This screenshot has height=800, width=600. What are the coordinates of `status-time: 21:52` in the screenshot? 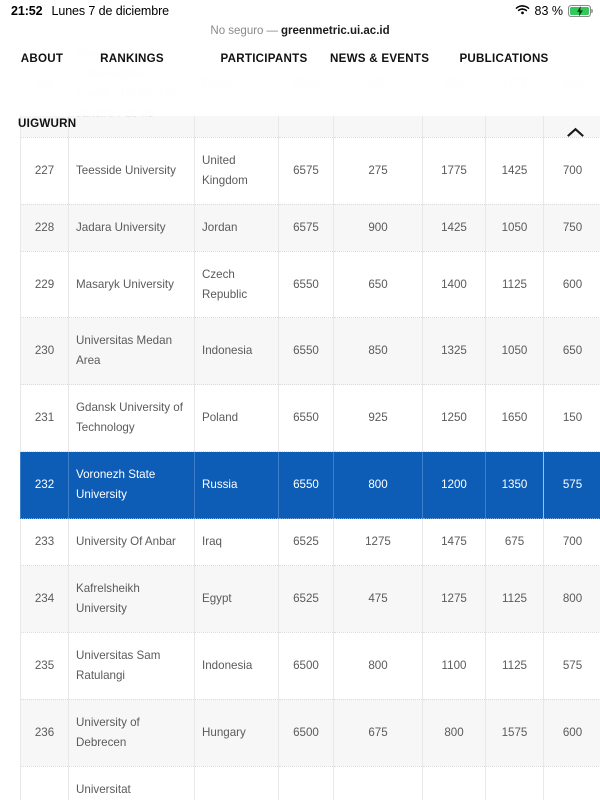 It's located at (27, 11).